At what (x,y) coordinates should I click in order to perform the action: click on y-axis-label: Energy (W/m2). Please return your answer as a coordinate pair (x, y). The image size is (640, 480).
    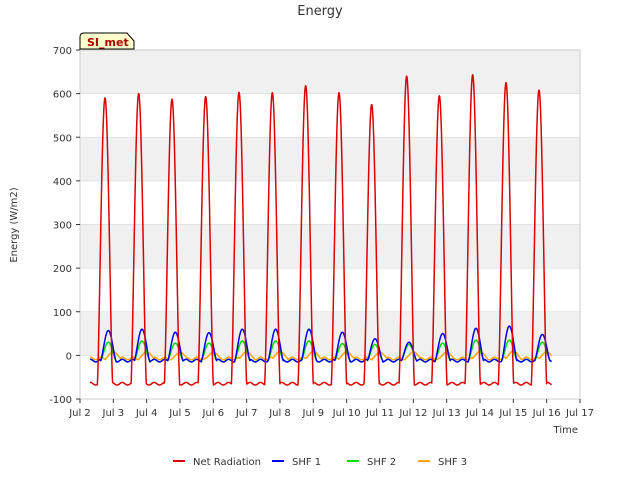
    Looking at the image, I should click on (14, 224).